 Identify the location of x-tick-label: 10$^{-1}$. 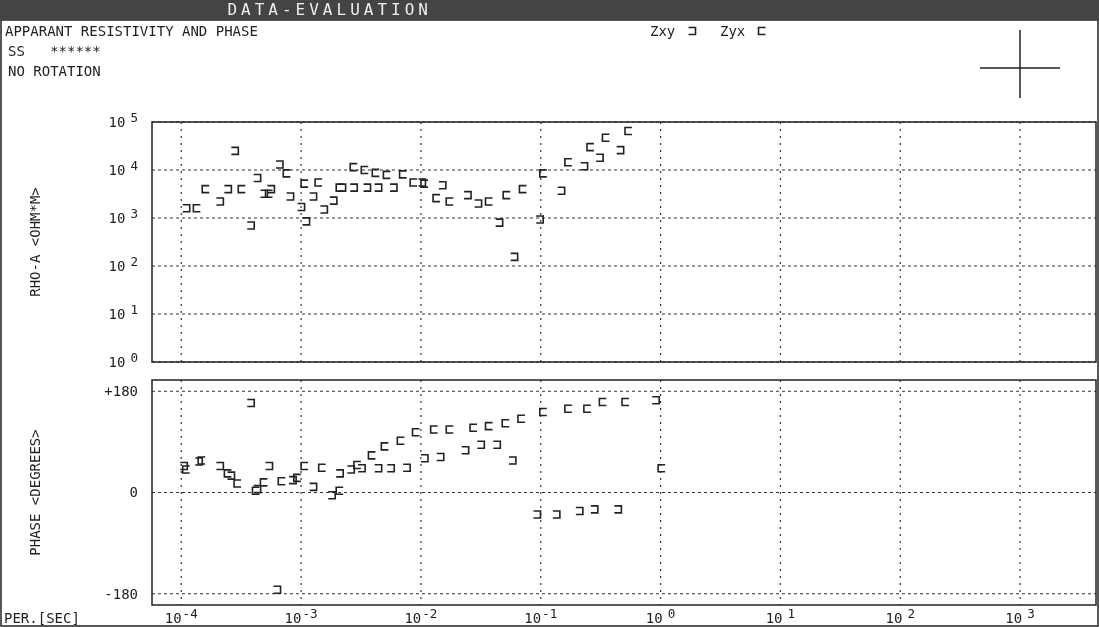
(541, 616).